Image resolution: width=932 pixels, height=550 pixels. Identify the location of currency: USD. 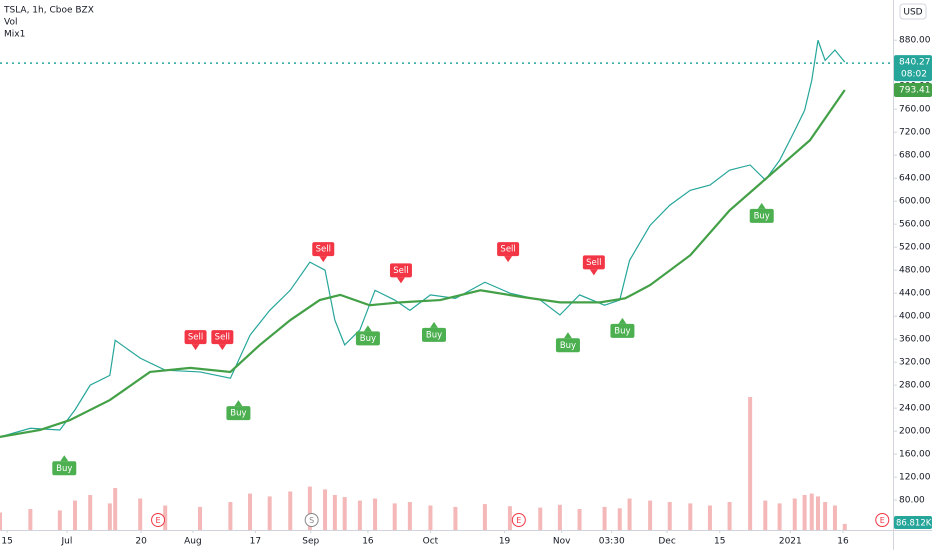
(912, 13).